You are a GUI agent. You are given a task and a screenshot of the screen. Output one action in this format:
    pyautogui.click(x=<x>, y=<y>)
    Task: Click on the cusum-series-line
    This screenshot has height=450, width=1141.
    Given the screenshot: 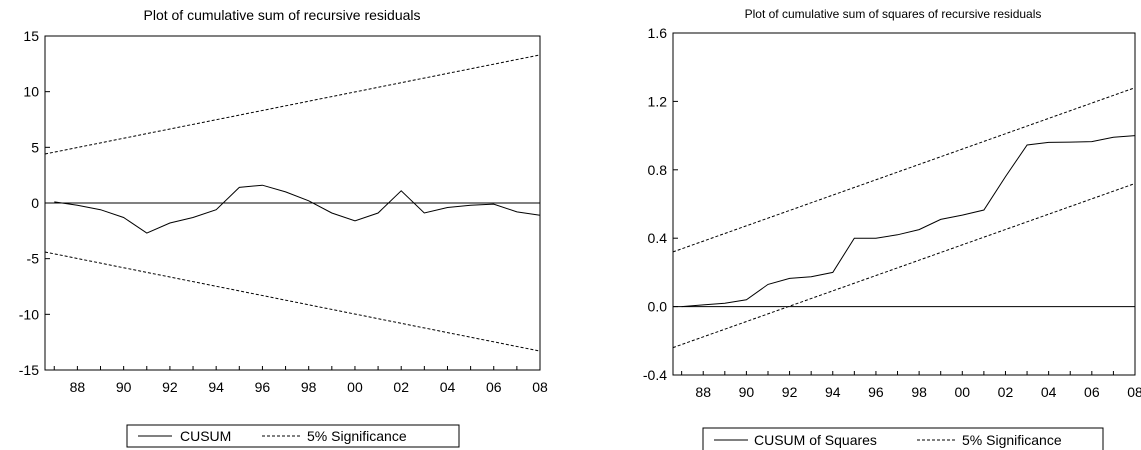 What is the action you would take?
    pyautogui.click(x=297, y=209)
    